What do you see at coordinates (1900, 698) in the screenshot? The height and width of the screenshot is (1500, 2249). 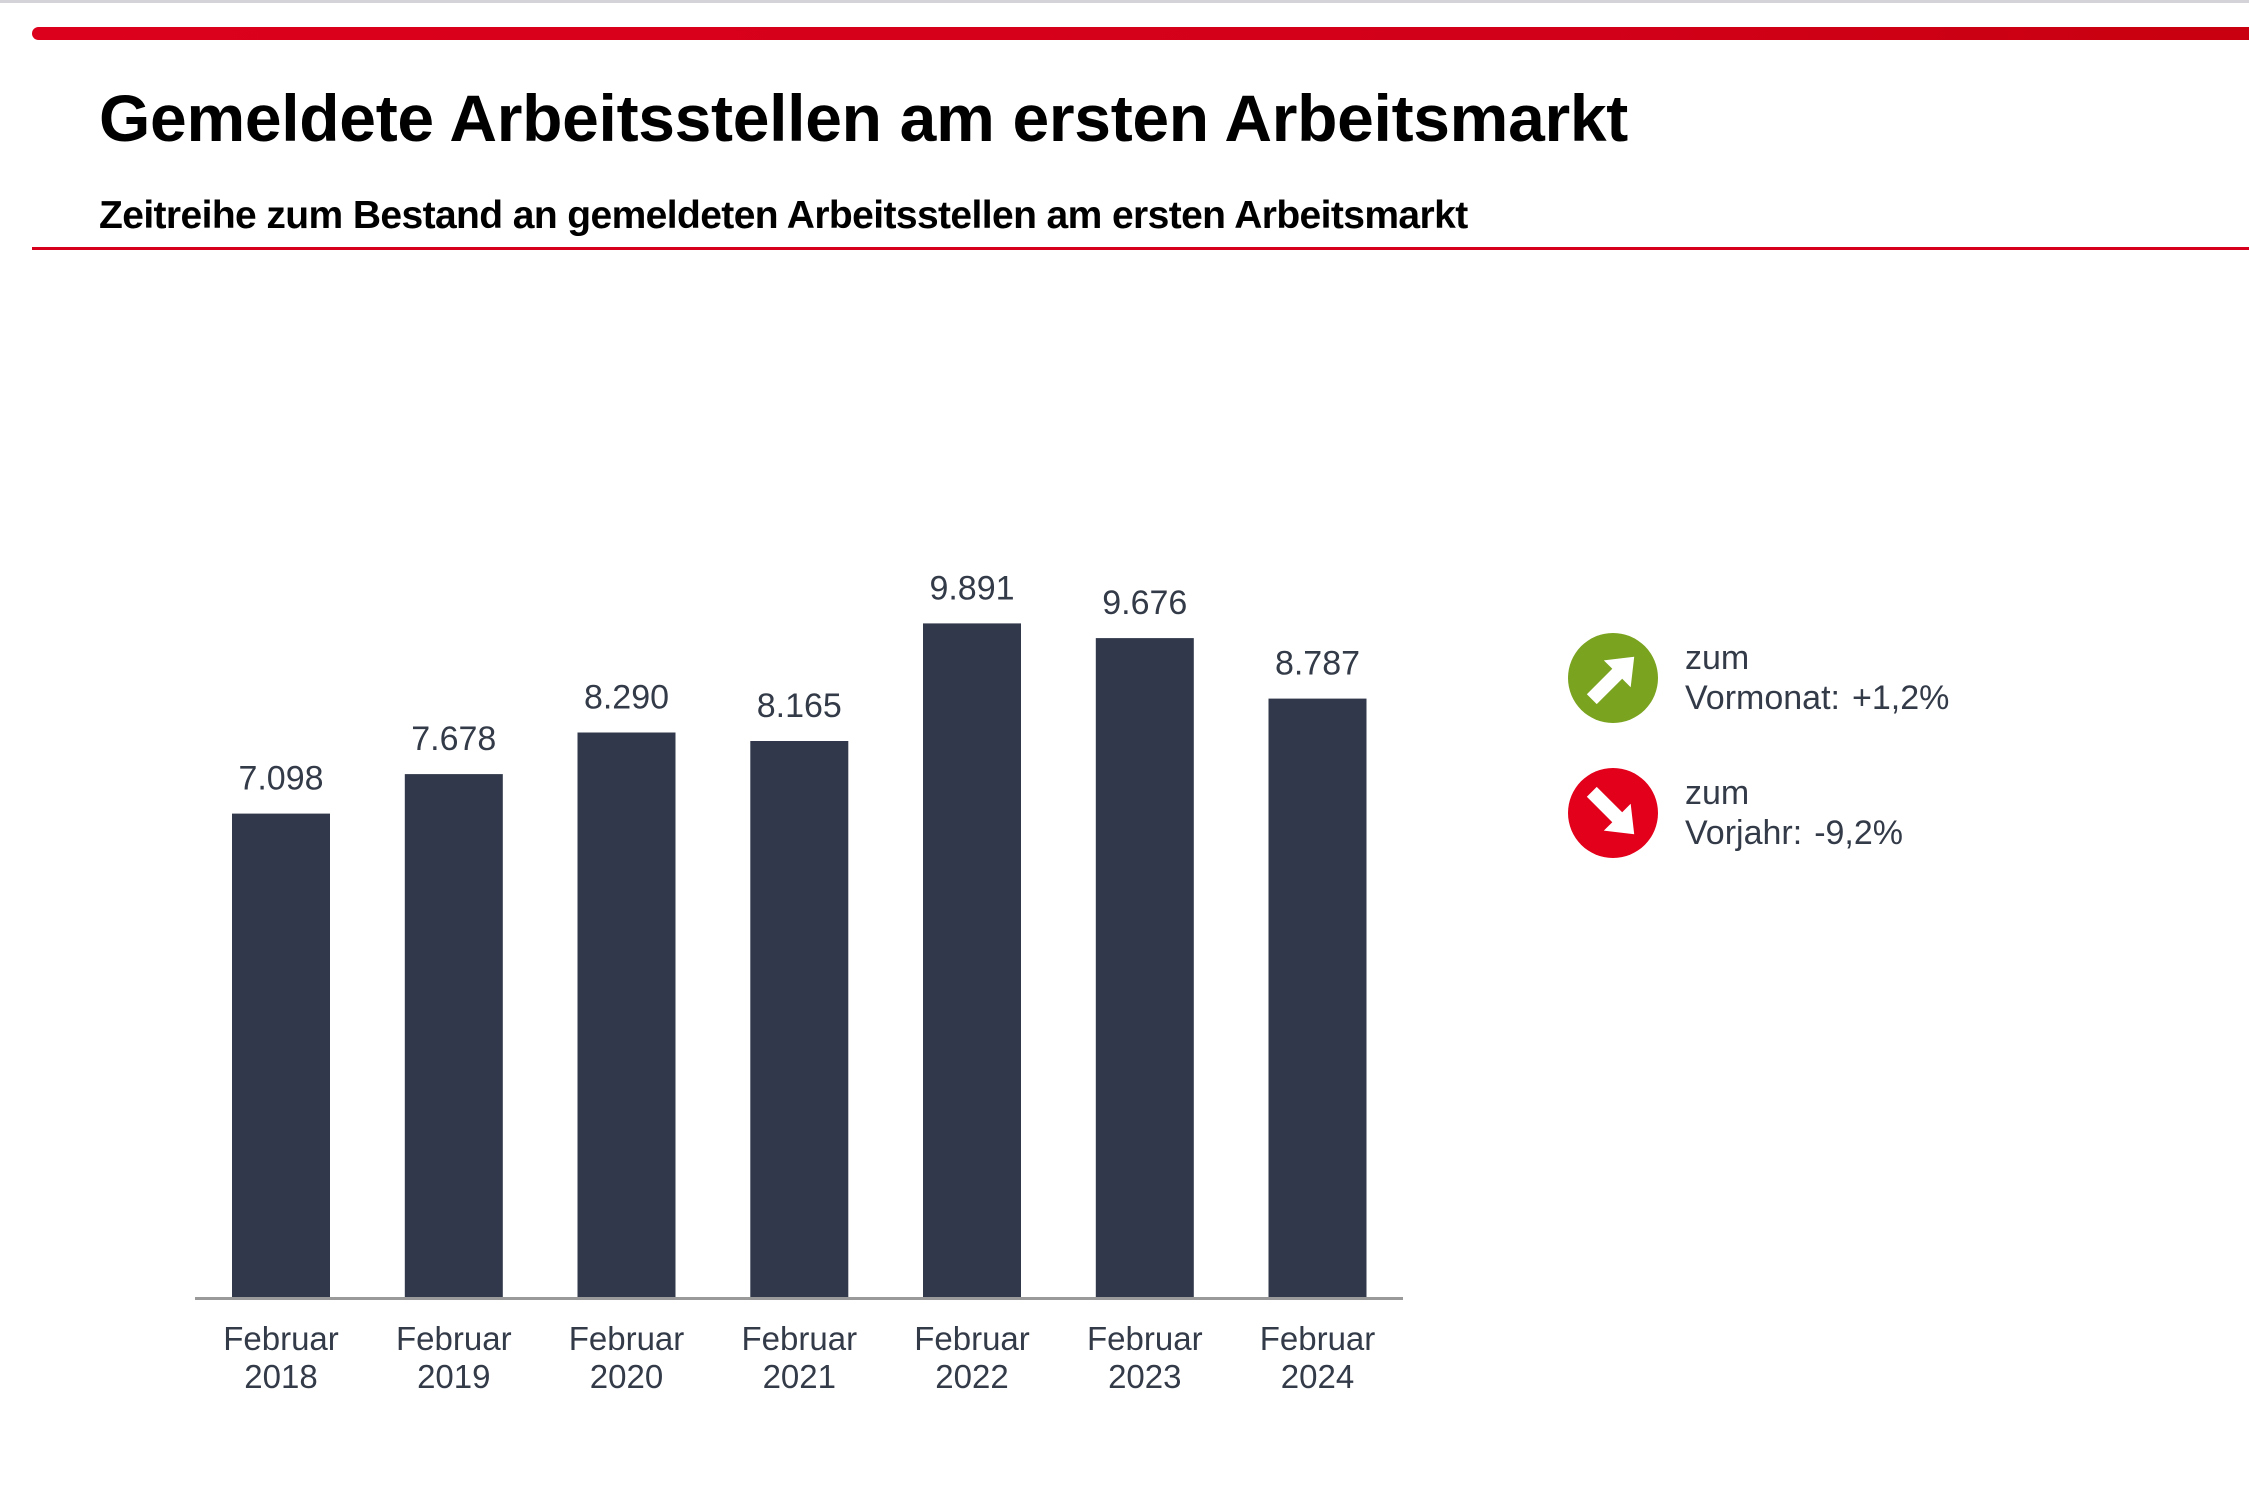 I see `change-vormonat-value: +1,2%` at bounding box center [1900, 698].